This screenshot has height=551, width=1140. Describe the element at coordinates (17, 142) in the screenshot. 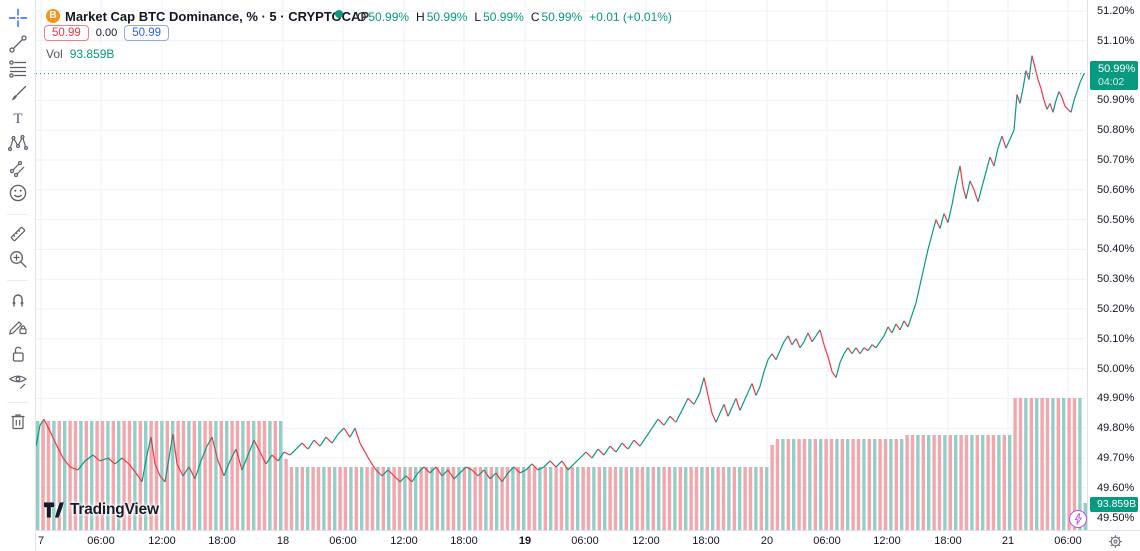

I see `xabcd-pattern-tool` at that location.